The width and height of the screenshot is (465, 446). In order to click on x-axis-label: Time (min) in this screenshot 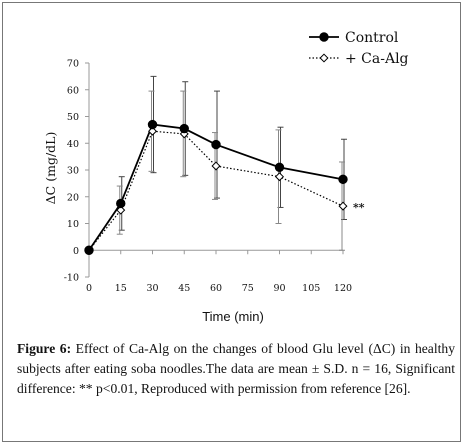, I will do `click(233, 316)`.